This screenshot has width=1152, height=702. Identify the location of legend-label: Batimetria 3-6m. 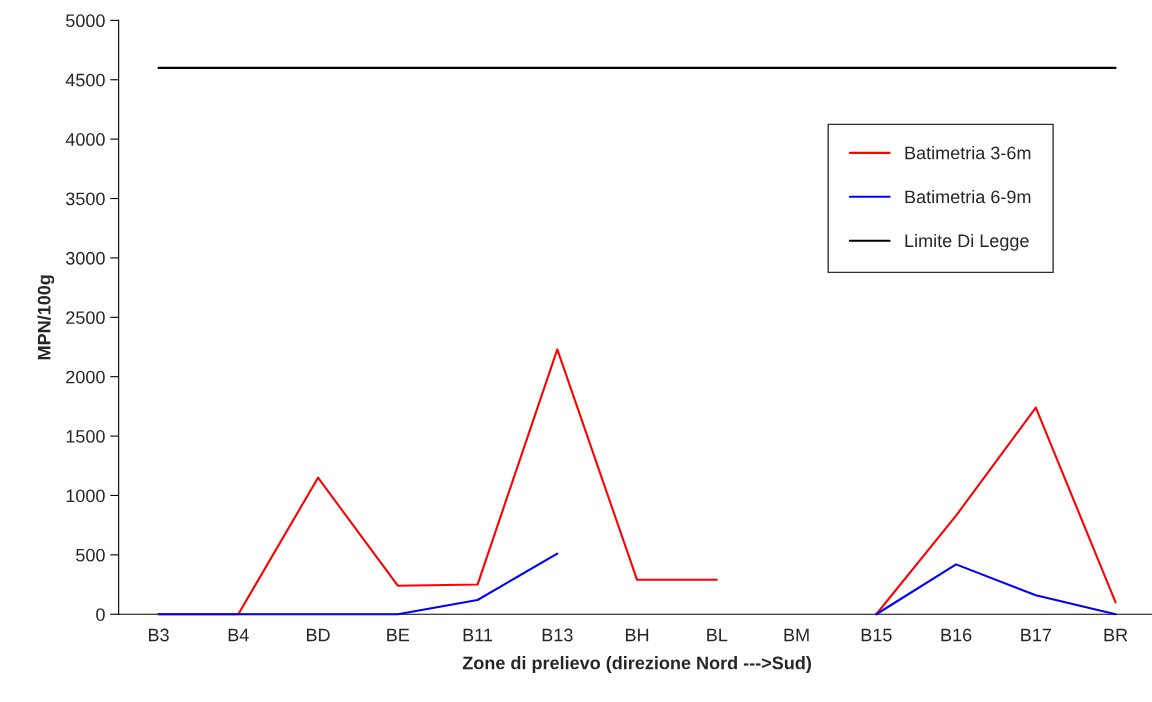
(968, 153).